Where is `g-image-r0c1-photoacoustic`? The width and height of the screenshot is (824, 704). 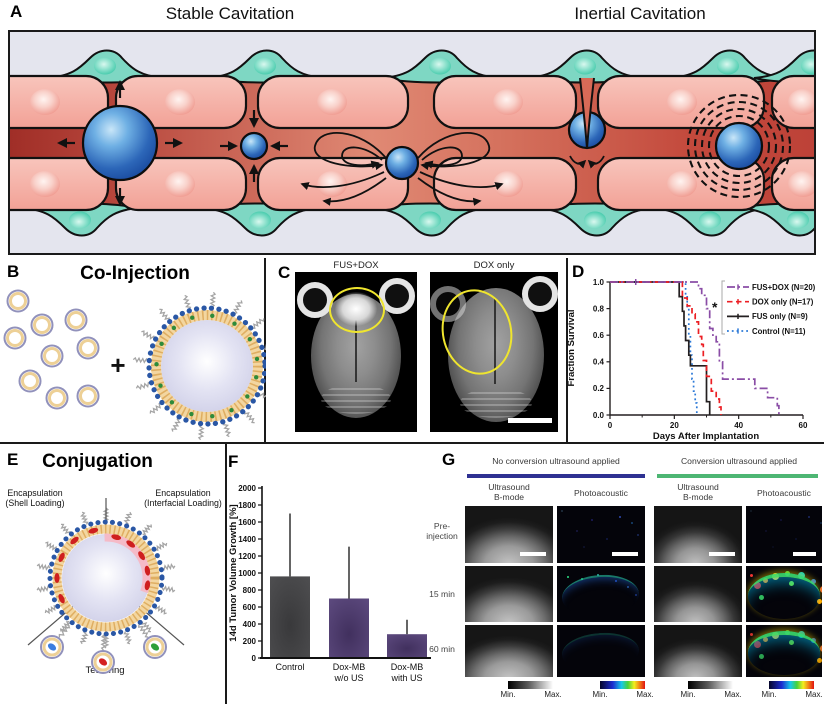
g-image-r0c1-photoacoustic is located at coordinates (601, 534).